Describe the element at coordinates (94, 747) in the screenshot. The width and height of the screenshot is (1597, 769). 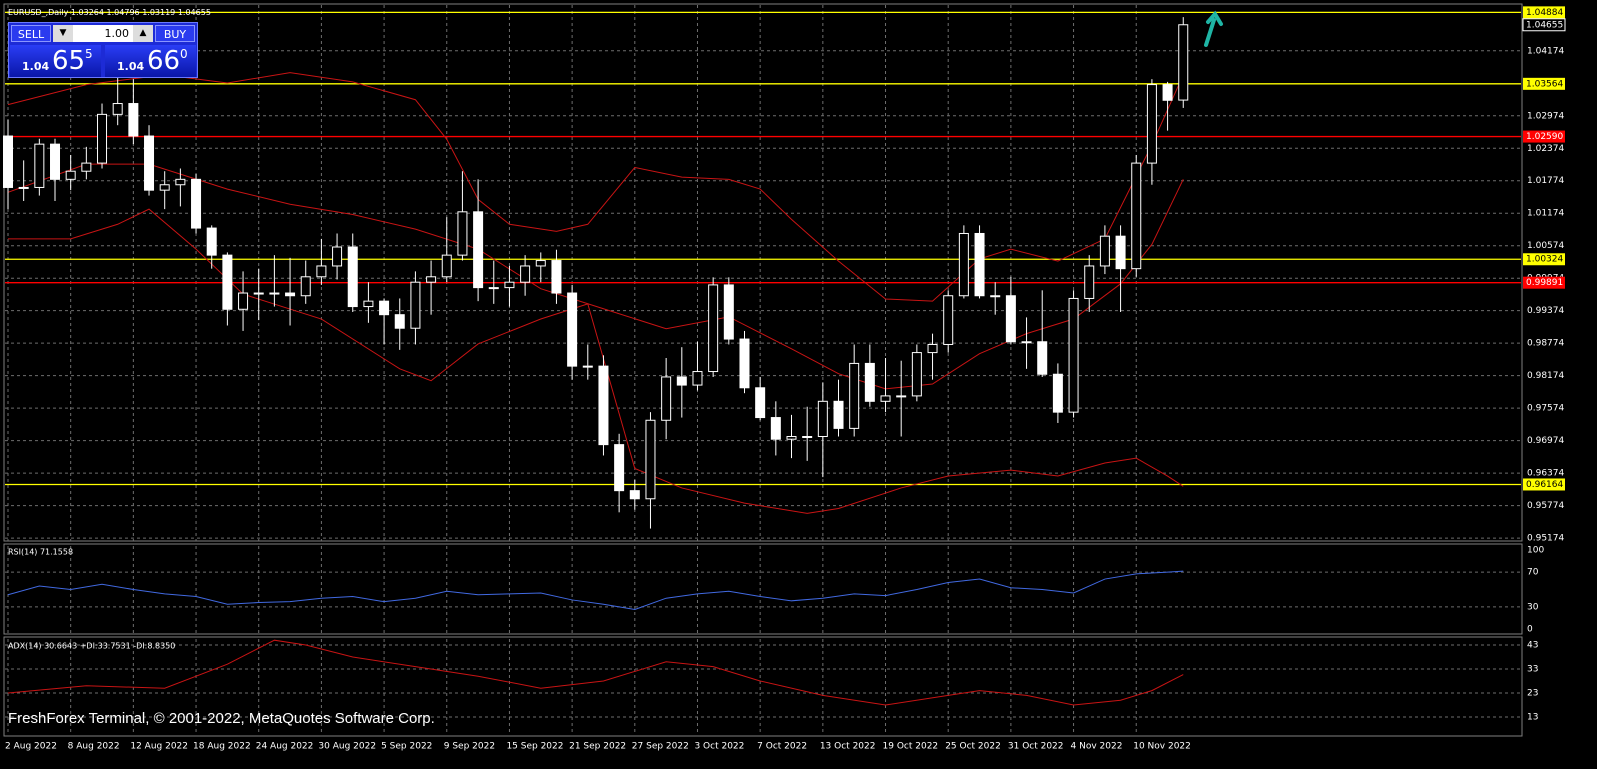
I see `x-tick-label: 8 Aug 2022` at that location.